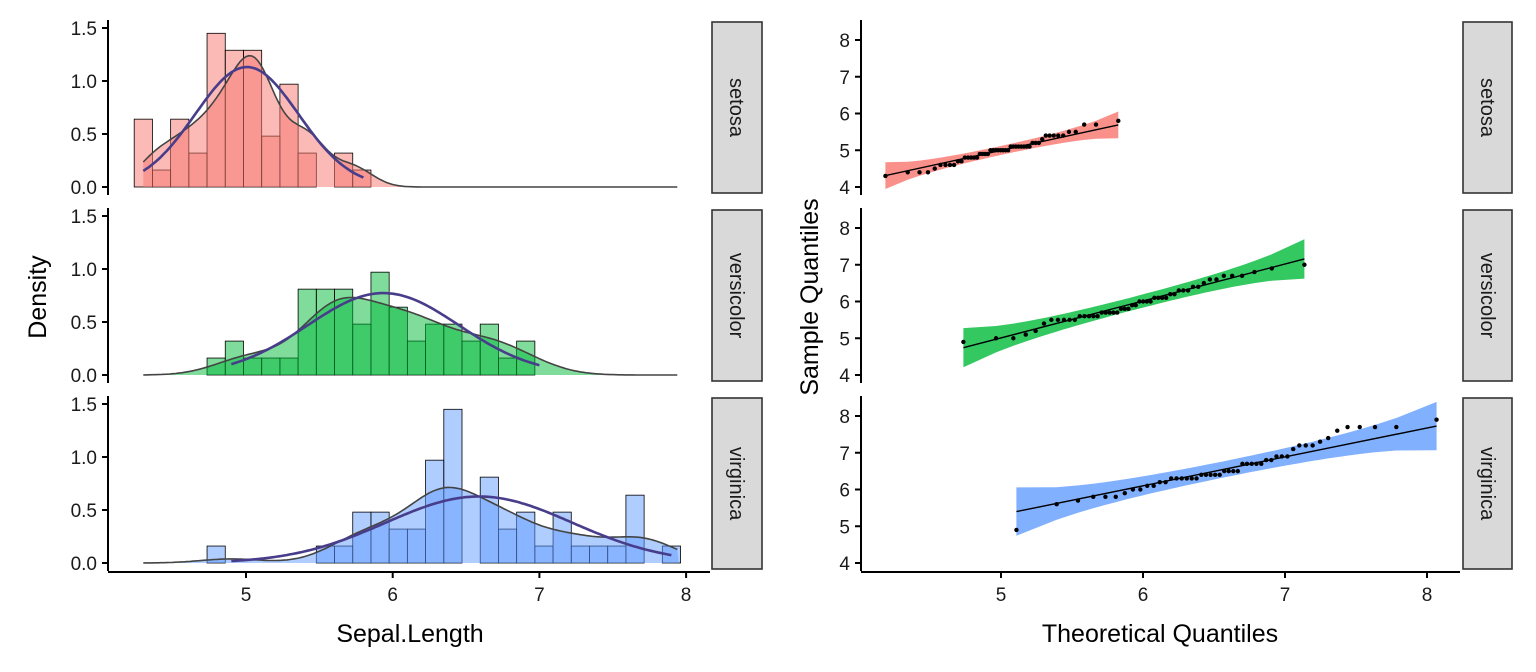 The height and width of the screenshot is (672, 1536). What do you see at coordinates (844, 188) in the screenshot?
I see `y-tick-label: 4` at bounding box center [844, 188].